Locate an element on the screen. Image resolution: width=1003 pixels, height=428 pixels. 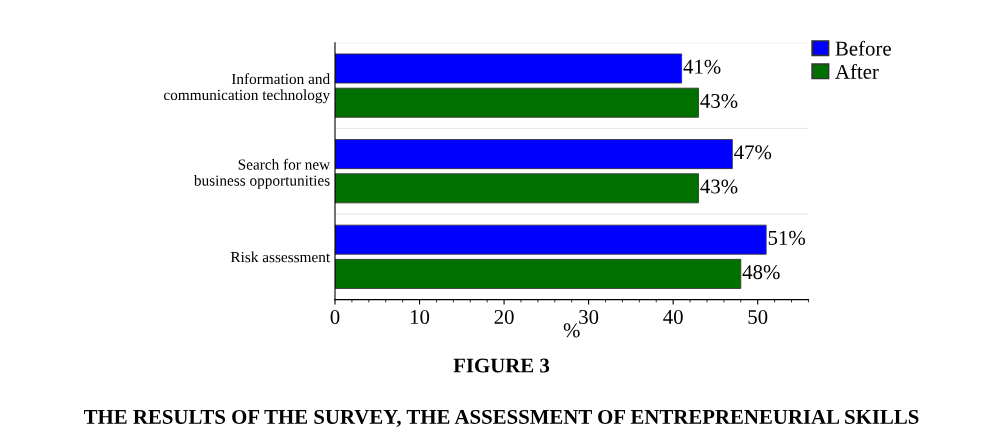
text: THE RESULTS OF THE SURVEY, THE ASSESSMENT OF ENTREPRENEURIAL SKILLS is located at coordinates (501, 418).